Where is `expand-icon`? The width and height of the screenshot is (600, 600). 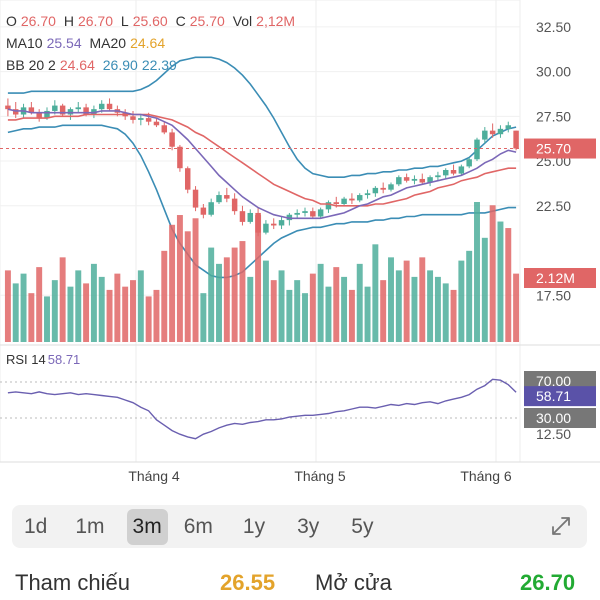 expand-icon is located at coordinates (561, 526).